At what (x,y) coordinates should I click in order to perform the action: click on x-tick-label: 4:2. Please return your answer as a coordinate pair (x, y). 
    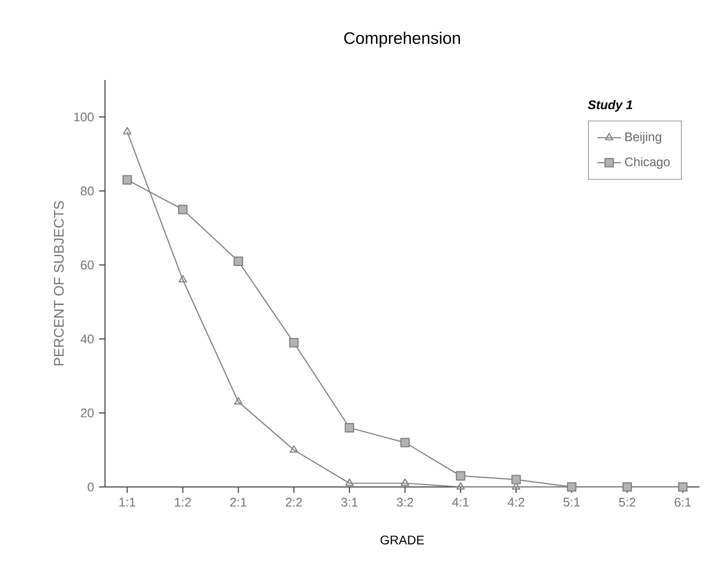
    Looking at the image, I should click on (516, 502).